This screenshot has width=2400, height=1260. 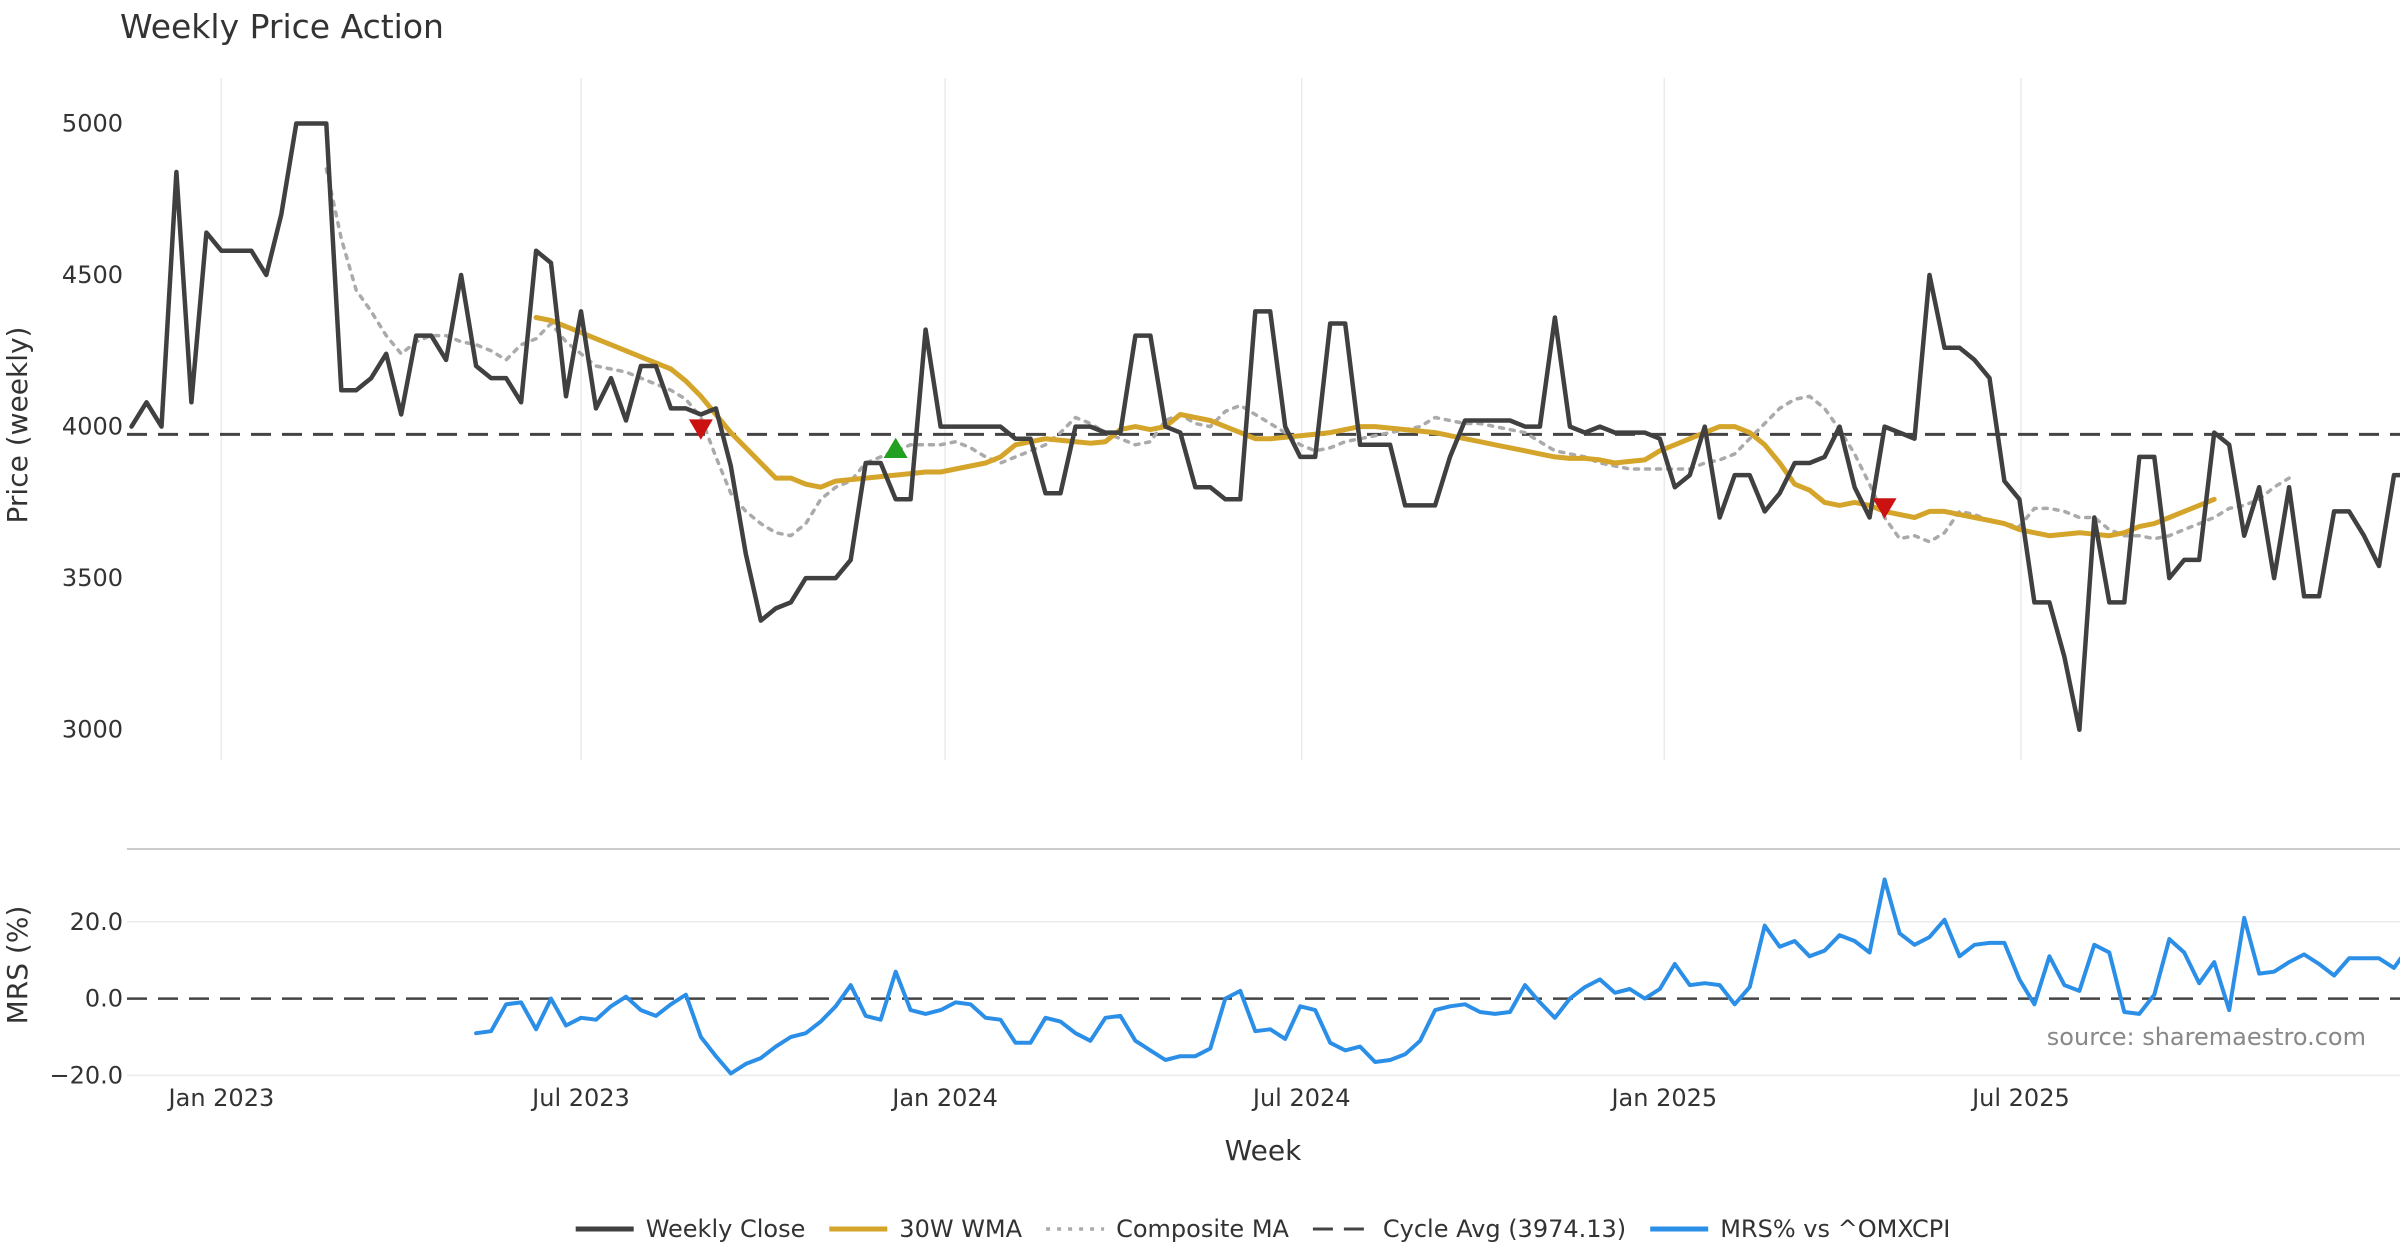 What do you see at coordinates (2020, 1098) in the screenshot?
I see `x-tick-label: Jul 2025` at bounding box center [2020, 1098].